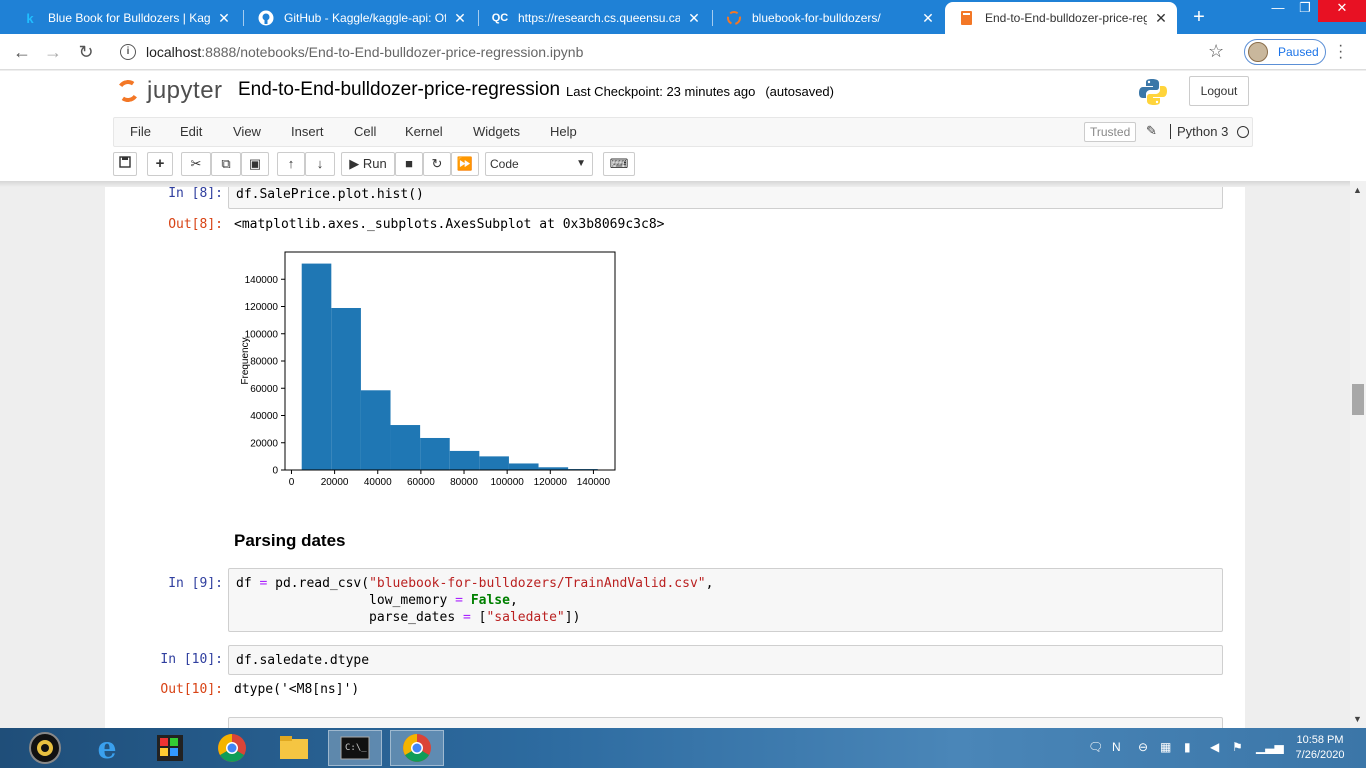  Describe the element at coordinates (1320, 748) in the screenshot. I see `system-clock: 10:58 PM 7/26/2020` at that location.